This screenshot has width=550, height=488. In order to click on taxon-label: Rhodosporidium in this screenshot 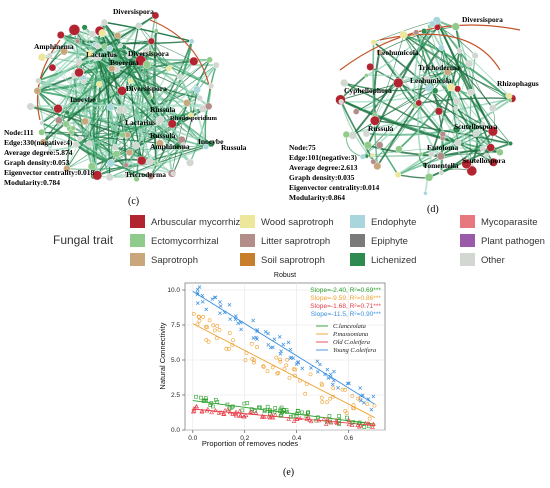, I will do `click(194, 118)`.